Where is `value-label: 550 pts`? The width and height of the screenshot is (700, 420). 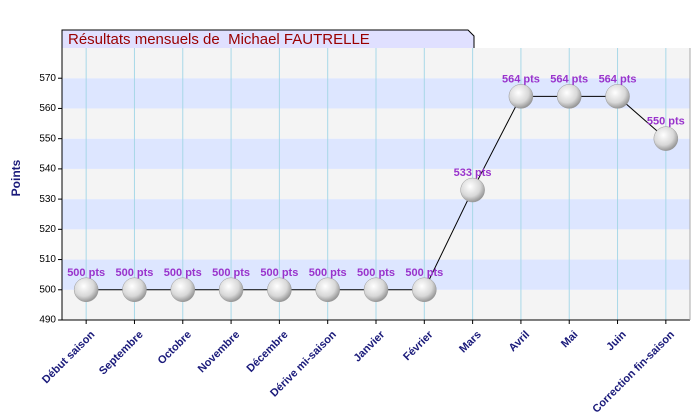 value-label: 550 pts is located at coordinates (666, 122).